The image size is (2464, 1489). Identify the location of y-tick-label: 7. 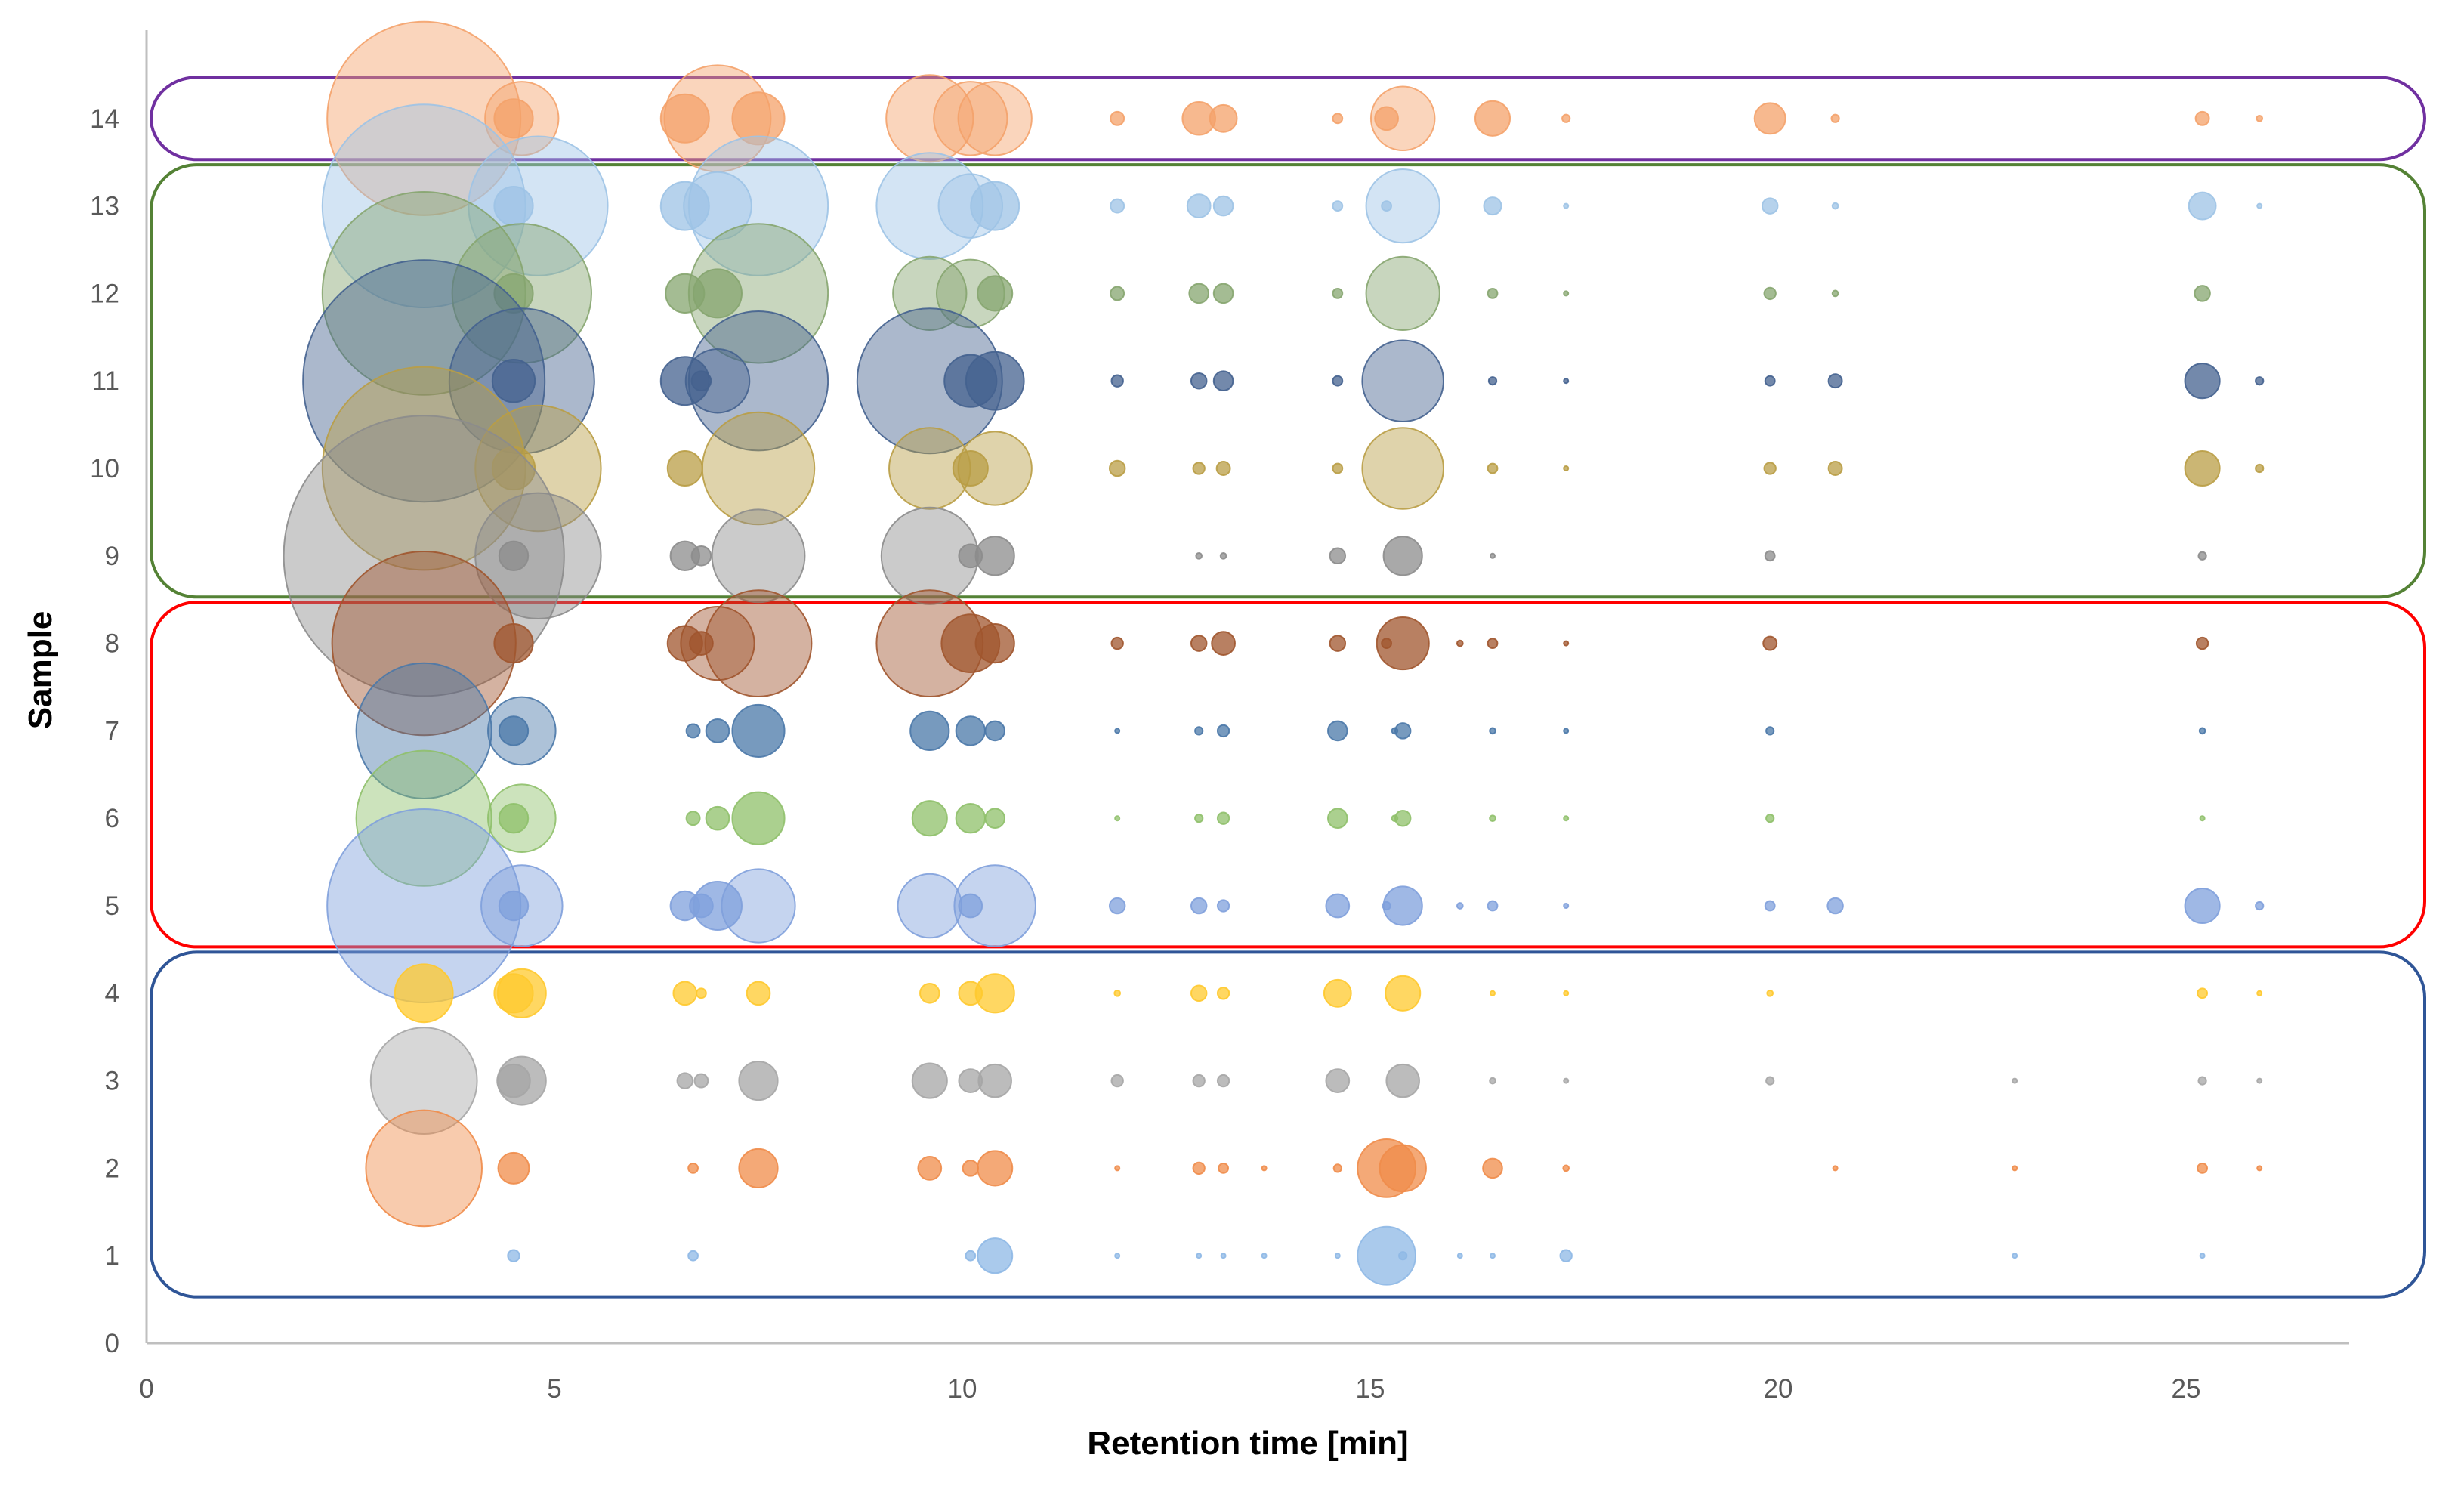
(112, 731).